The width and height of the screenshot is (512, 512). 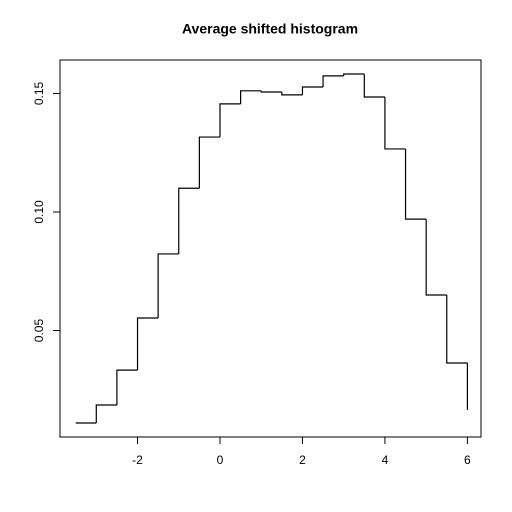 I want to click on x-tick-label: 2, so click(x=302, y=460).